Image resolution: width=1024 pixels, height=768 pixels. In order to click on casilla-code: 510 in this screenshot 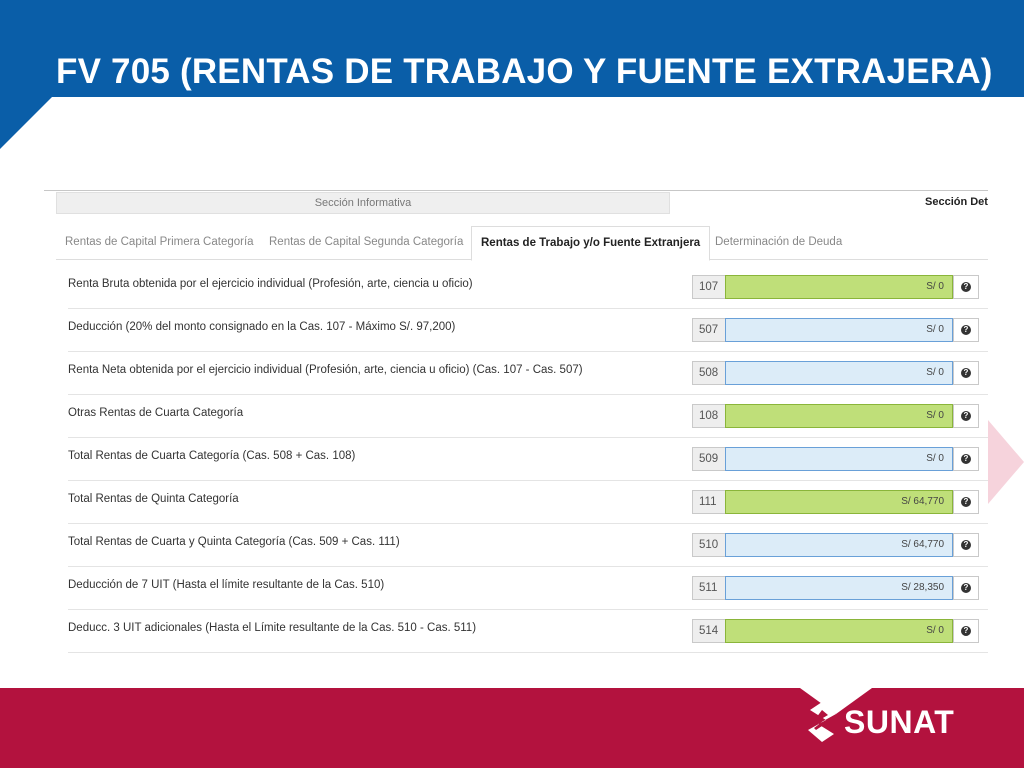, I will do `click(708, 545)`.